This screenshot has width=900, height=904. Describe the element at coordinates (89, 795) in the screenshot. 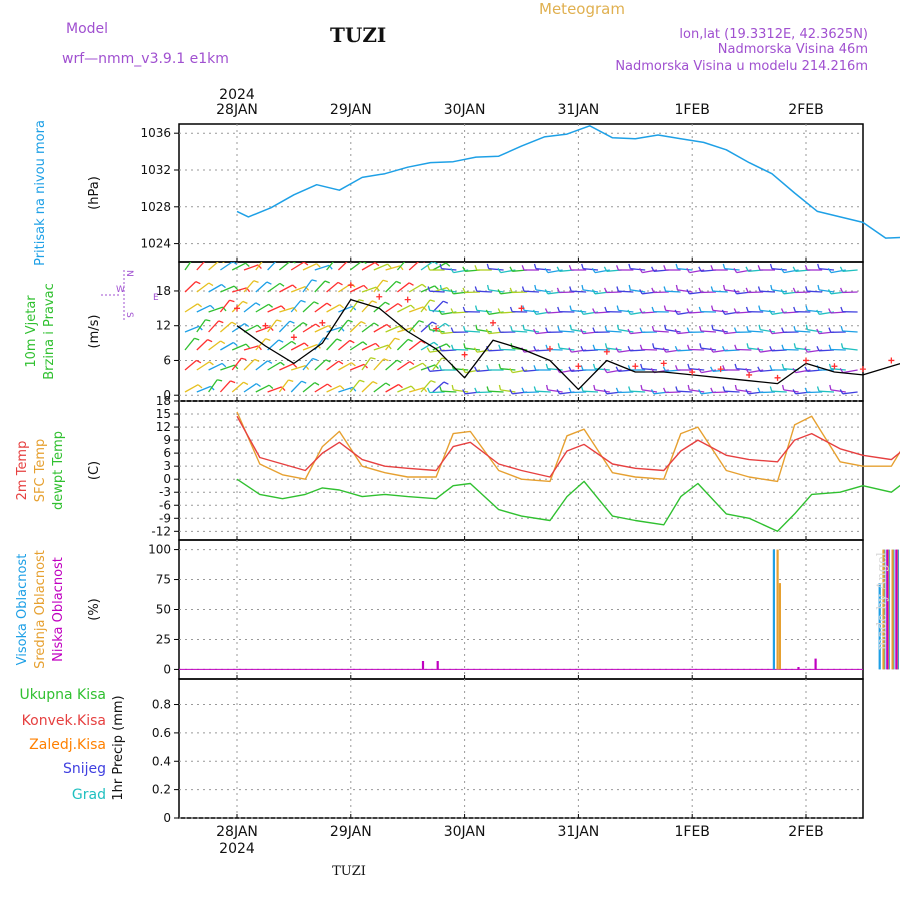

I see `precip-legend-label: Grad` at that location.